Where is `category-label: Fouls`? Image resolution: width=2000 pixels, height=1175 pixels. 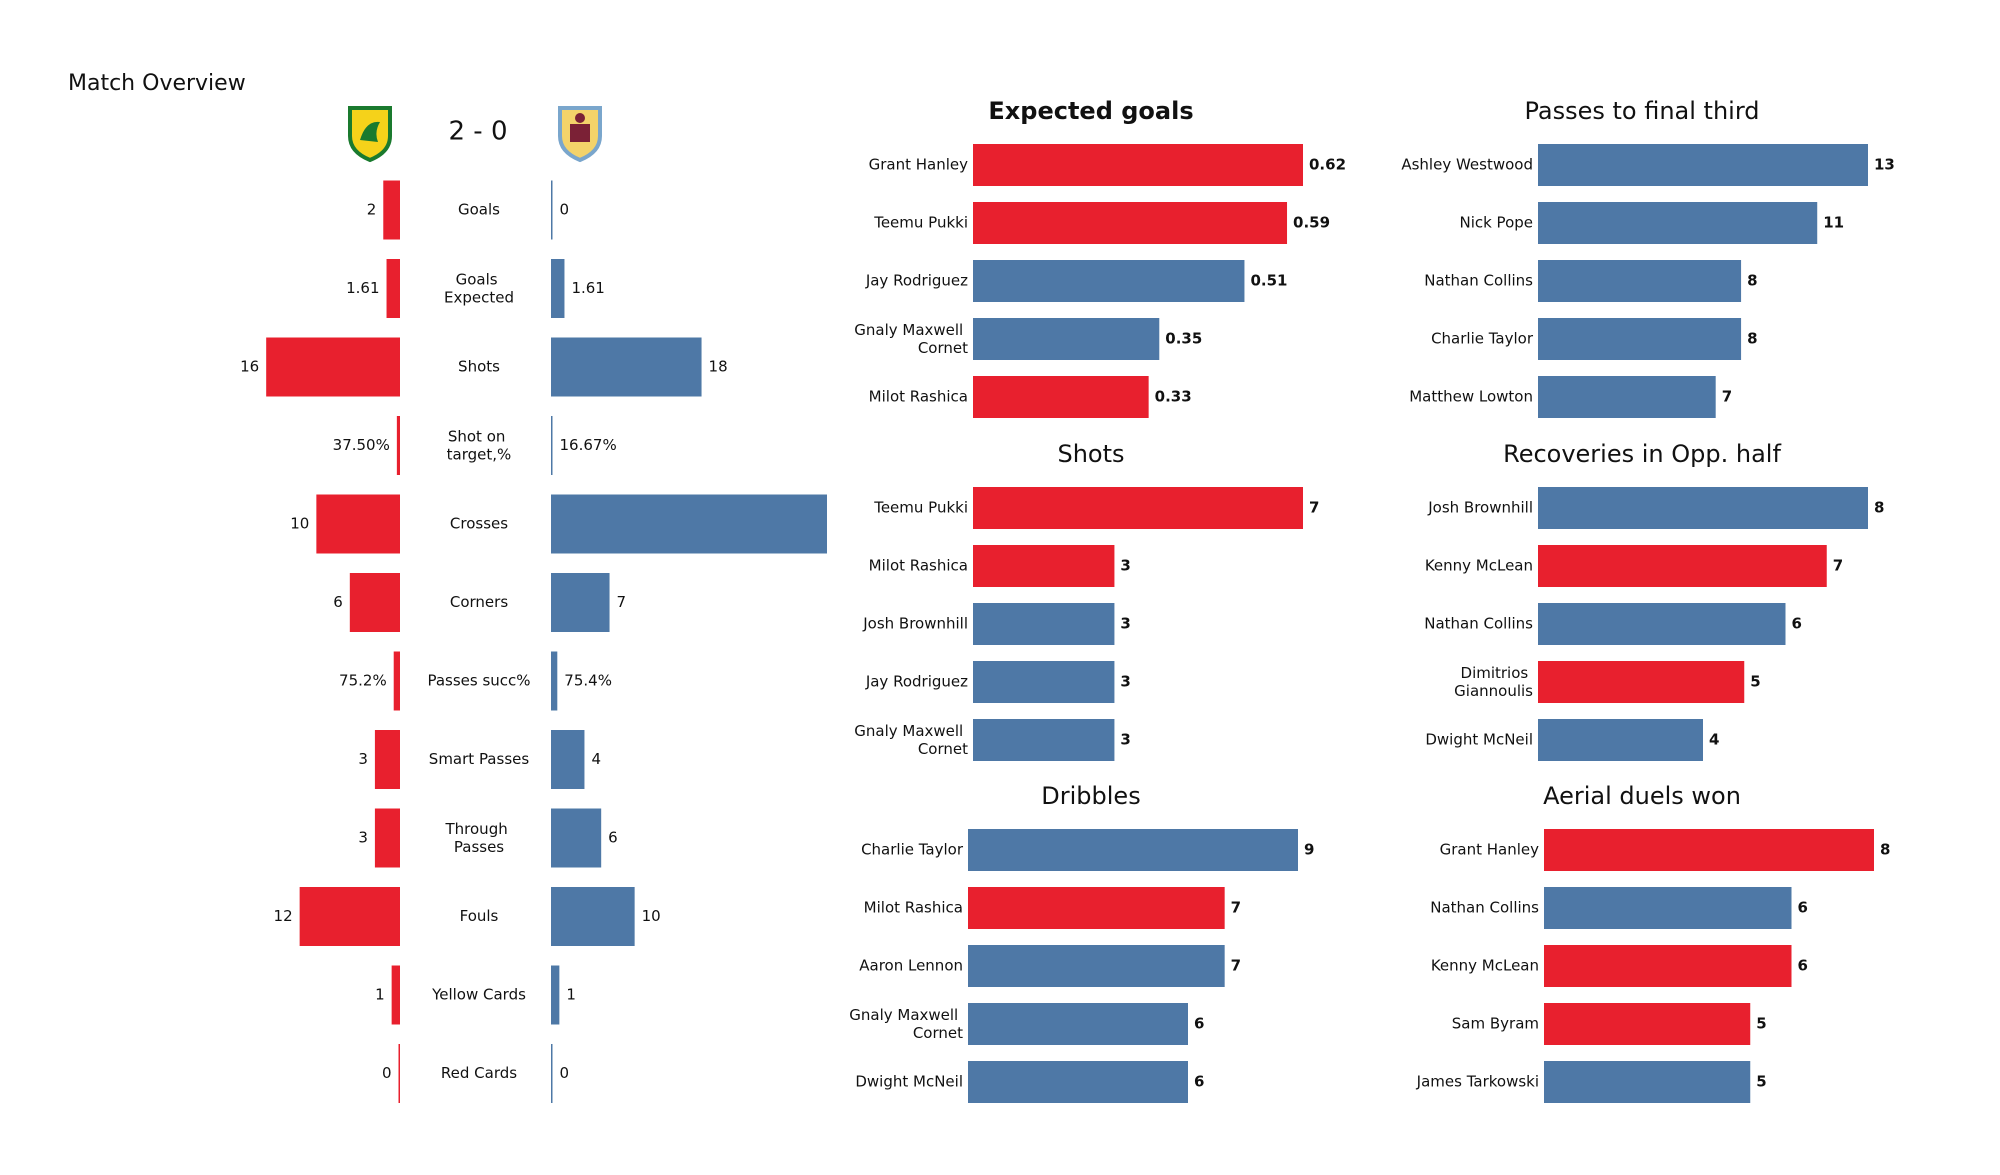 category-label: Fouls is located at coordinates (479, 916).